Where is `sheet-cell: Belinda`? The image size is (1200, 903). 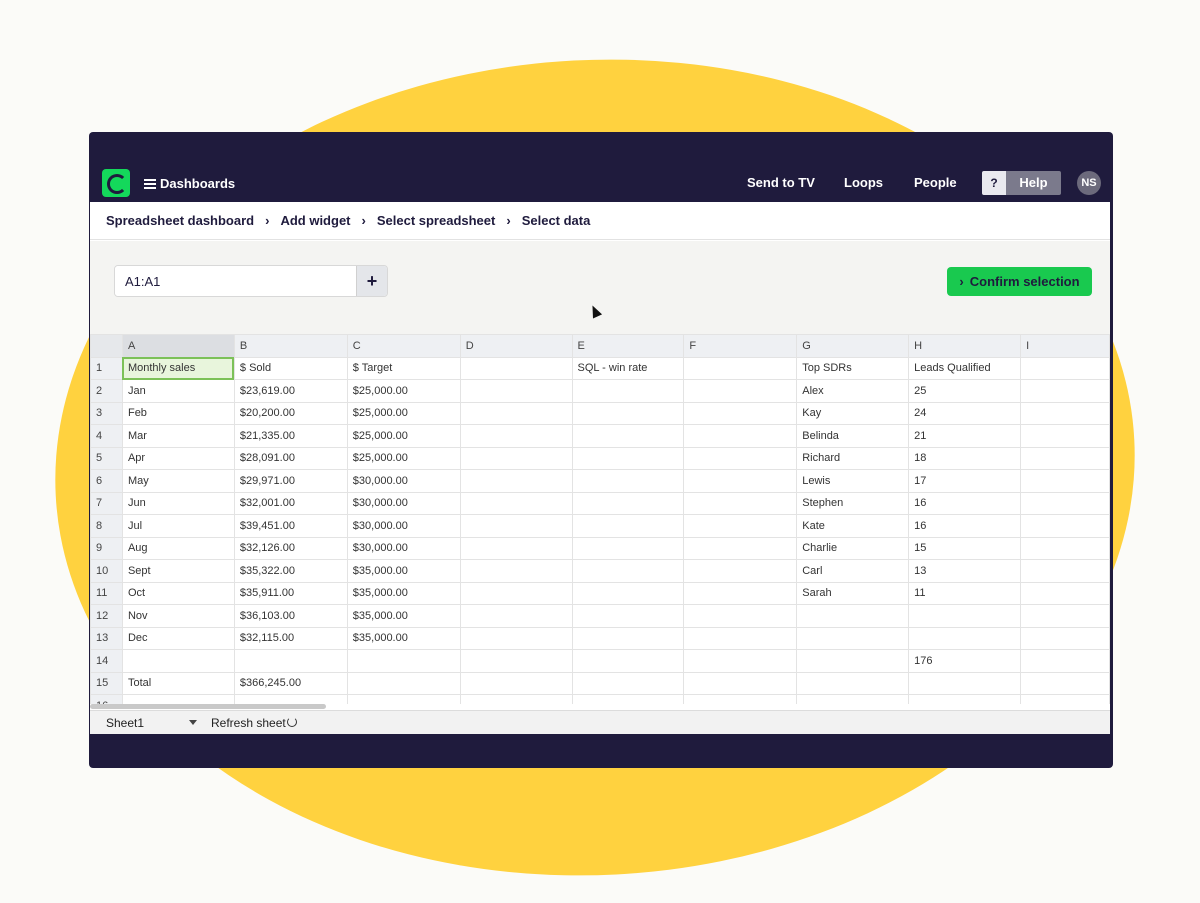 sheet-cell: Belinda is located at coordinates (853, 436).